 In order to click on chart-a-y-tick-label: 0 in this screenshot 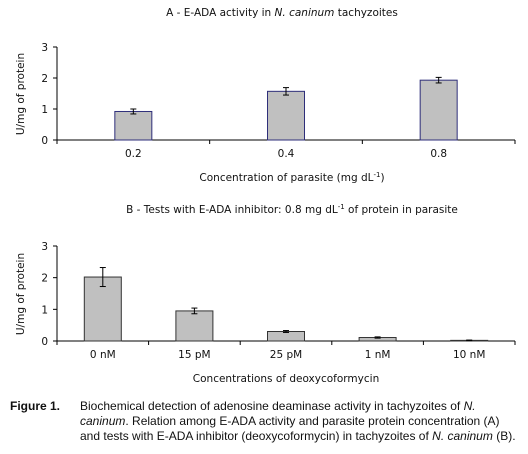, I will do `click(44, 141)`.